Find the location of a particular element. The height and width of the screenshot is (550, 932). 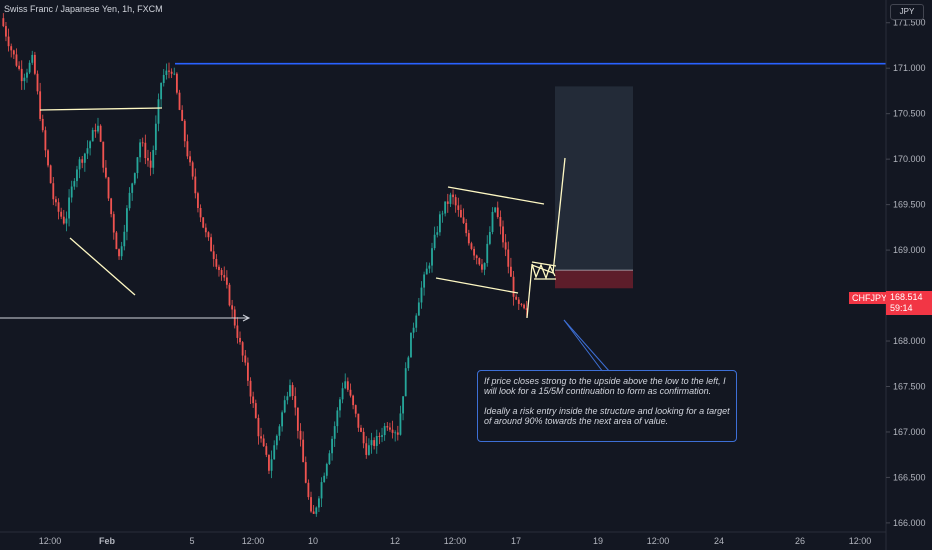

time-tick-label-8: 19 is located at coordinates (598, 541).